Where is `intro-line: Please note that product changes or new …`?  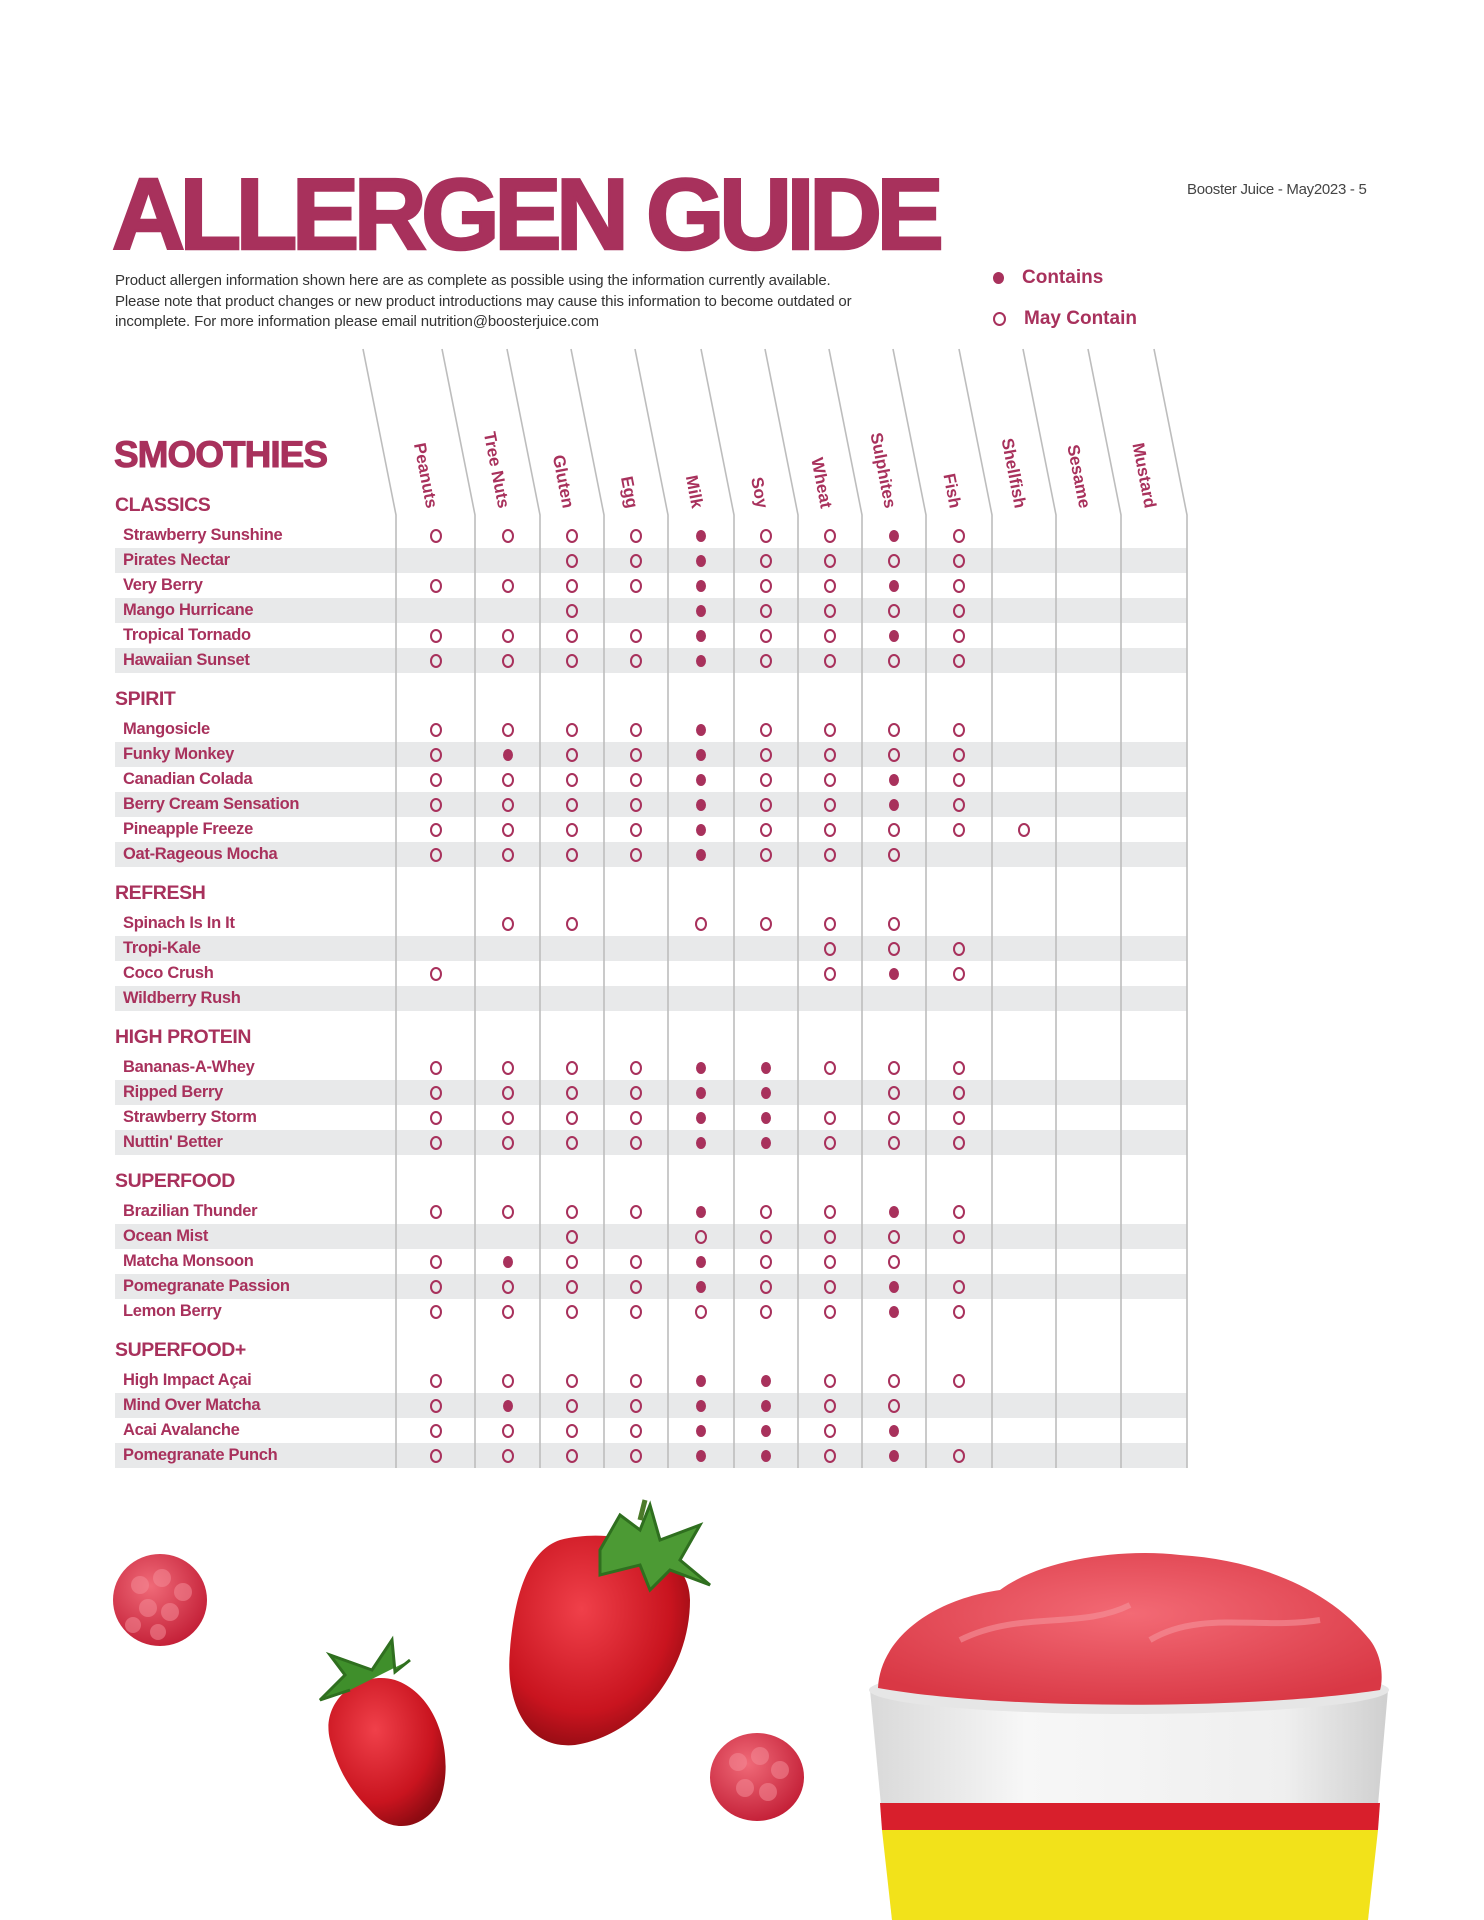
intro-line: Please note that product changes or new … is located at coordinates (483, 301).